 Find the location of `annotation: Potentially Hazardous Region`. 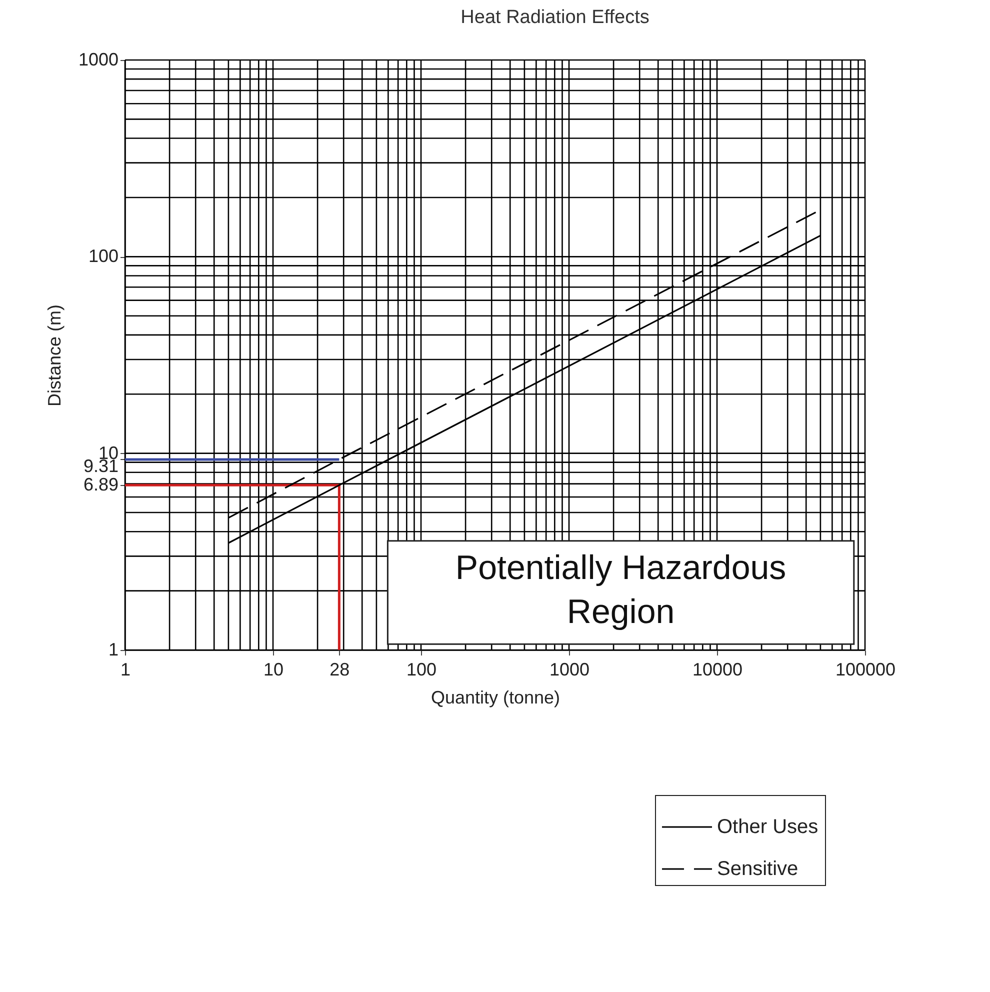

annotation: Potentially Hazardous Region is located at coordinates (620, 590).